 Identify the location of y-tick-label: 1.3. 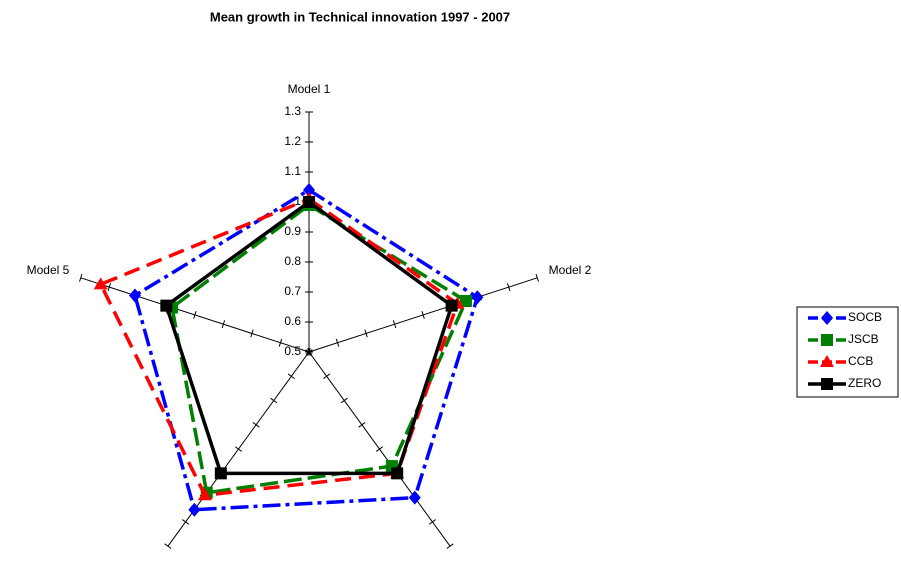
(292, 111).